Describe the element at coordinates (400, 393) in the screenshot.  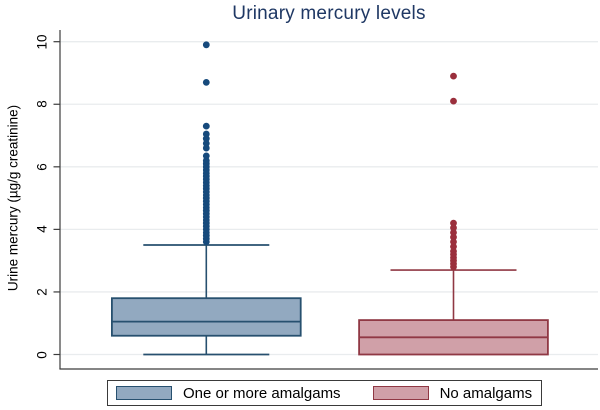
I see `legend-swatch-red` at that location.